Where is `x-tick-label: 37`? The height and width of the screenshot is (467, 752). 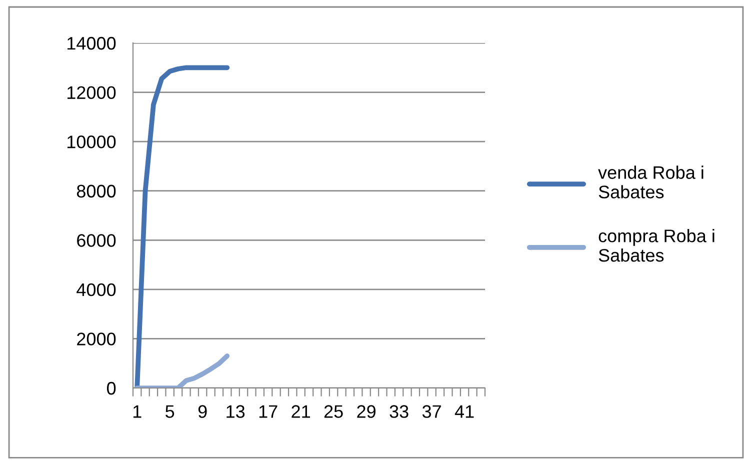
x-tick-label: 37 is located at coordinates (431, 411).